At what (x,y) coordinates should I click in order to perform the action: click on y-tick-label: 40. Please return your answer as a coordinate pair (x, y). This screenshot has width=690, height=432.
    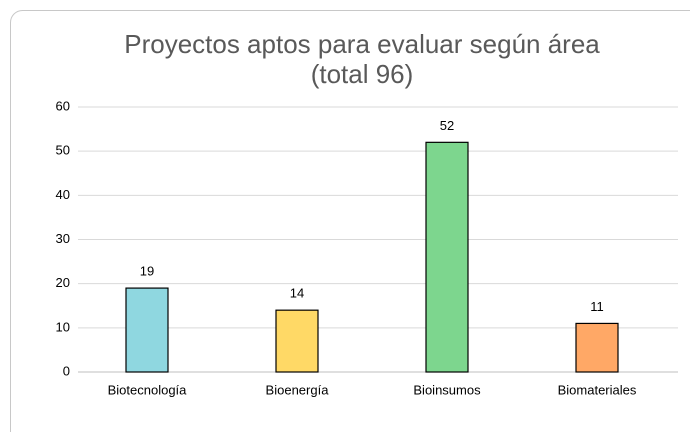
    Looking at the image, I should click on (63, 194).